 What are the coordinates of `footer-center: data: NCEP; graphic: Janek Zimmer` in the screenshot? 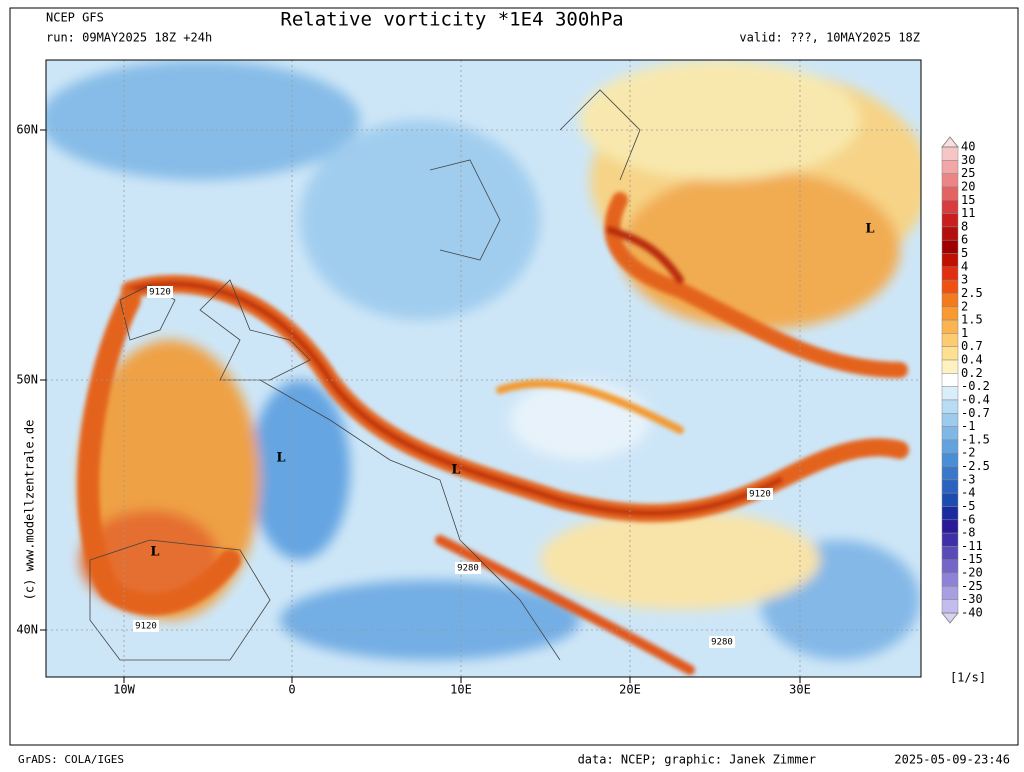 It's located at (697, 760).